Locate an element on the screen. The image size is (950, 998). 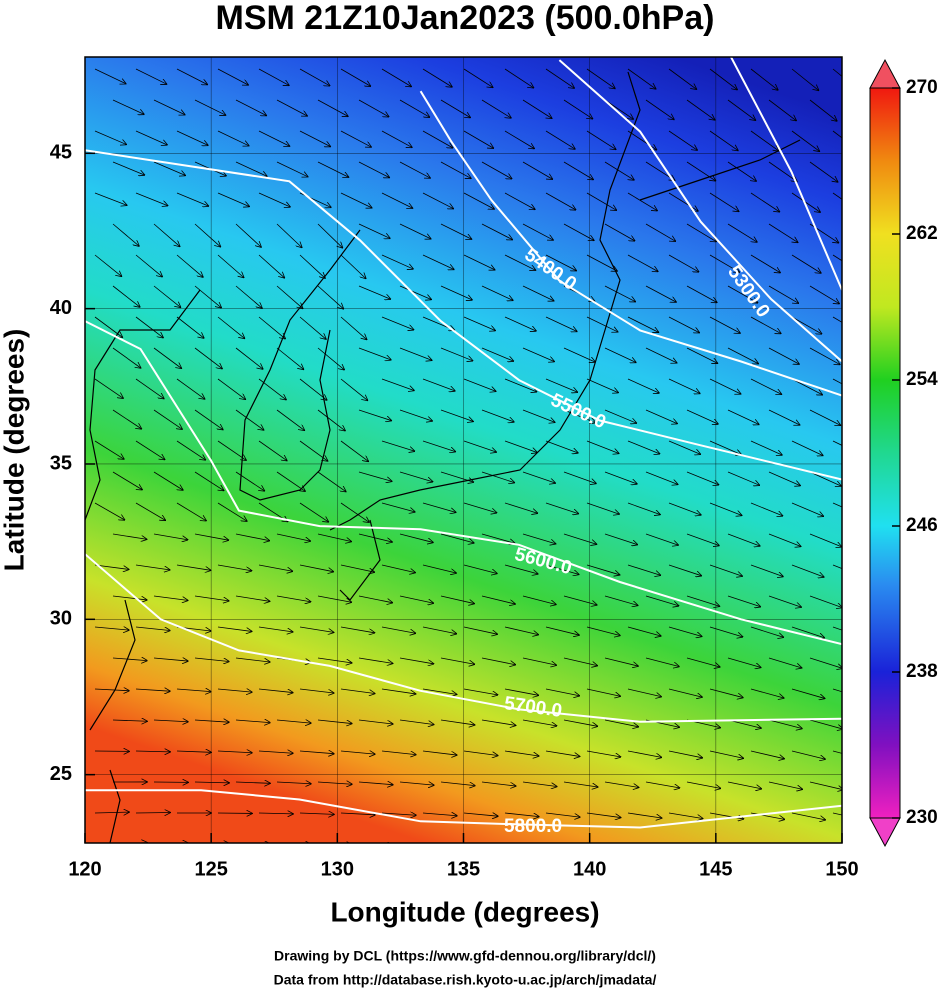
x-tick-label: 125 is located at coordinates (210, 869).